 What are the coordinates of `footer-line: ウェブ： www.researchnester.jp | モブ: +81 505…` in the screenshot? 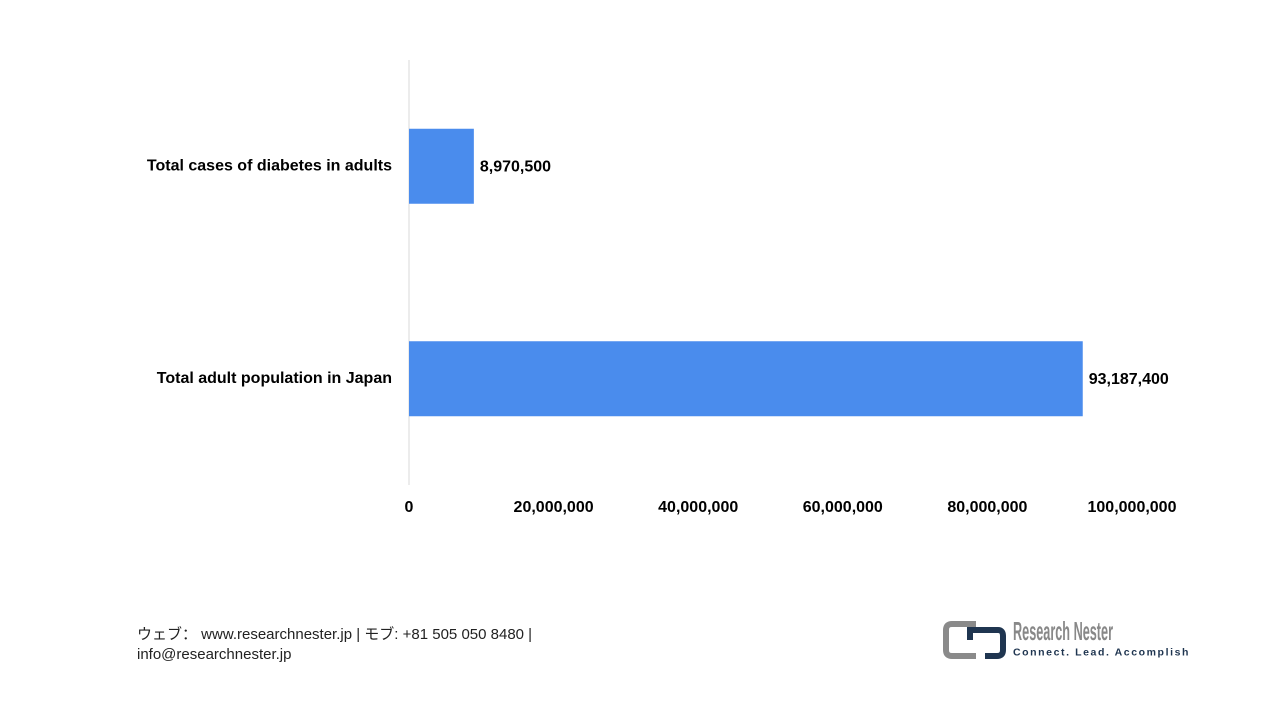 It's located at (334, 634).